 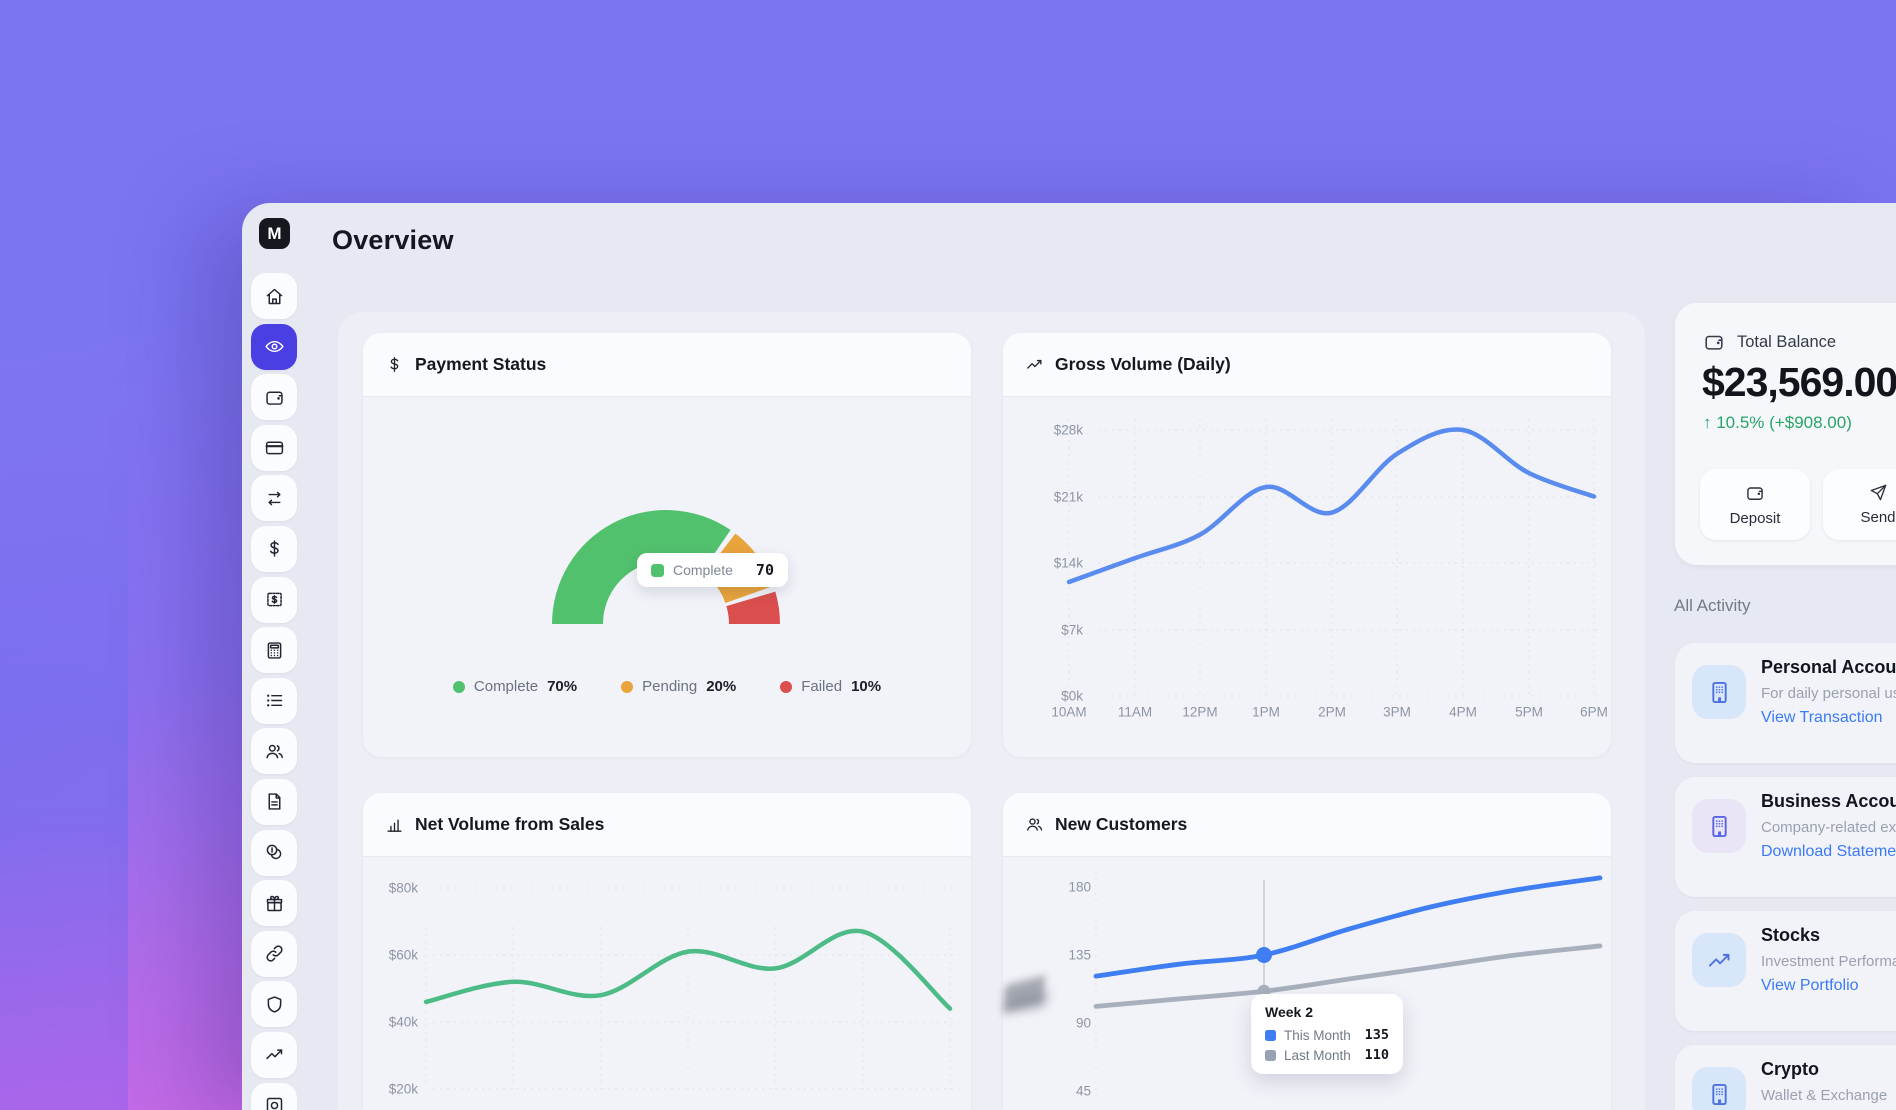 What do you see at coordinates (703, 570) in the screenshot?
I see `tooltip-label: Complete` at bounding box center [703, 570].